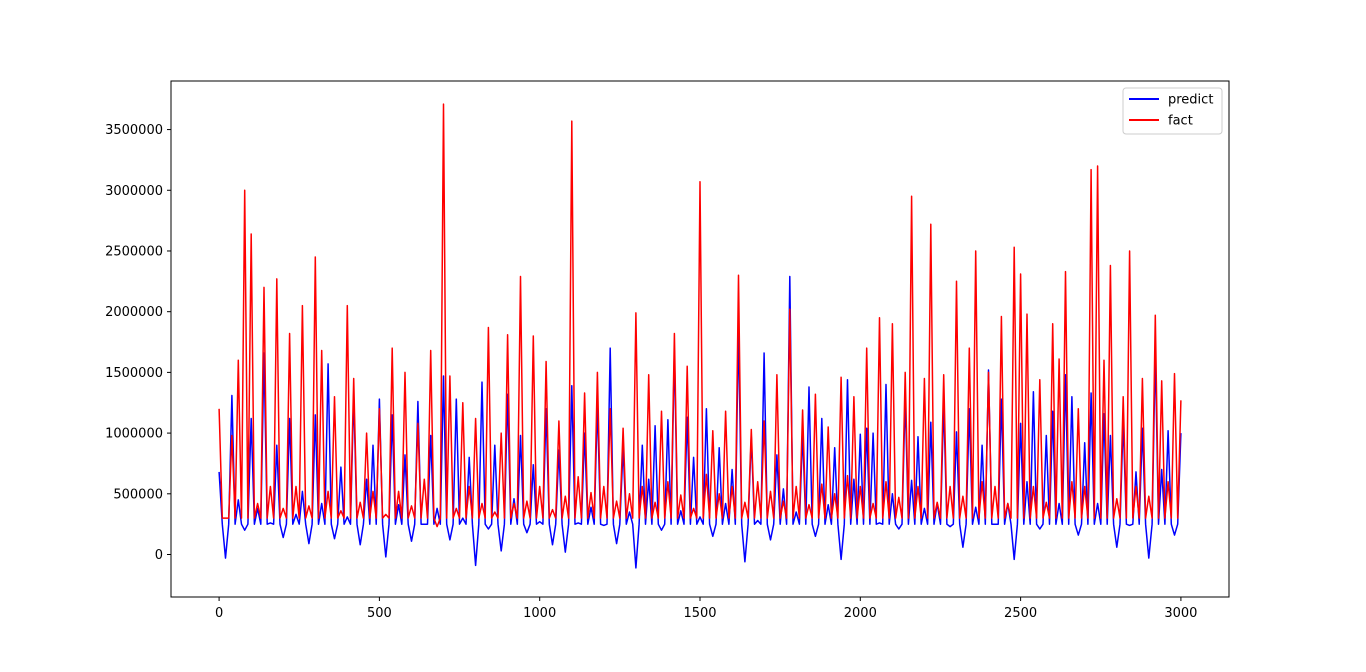 This screenshot has width=1366, height=672. What do you see at coordinates (134, 130) in the screenshot?
I see `y-tick-label: 3500000` at bounding box center [134, 130].